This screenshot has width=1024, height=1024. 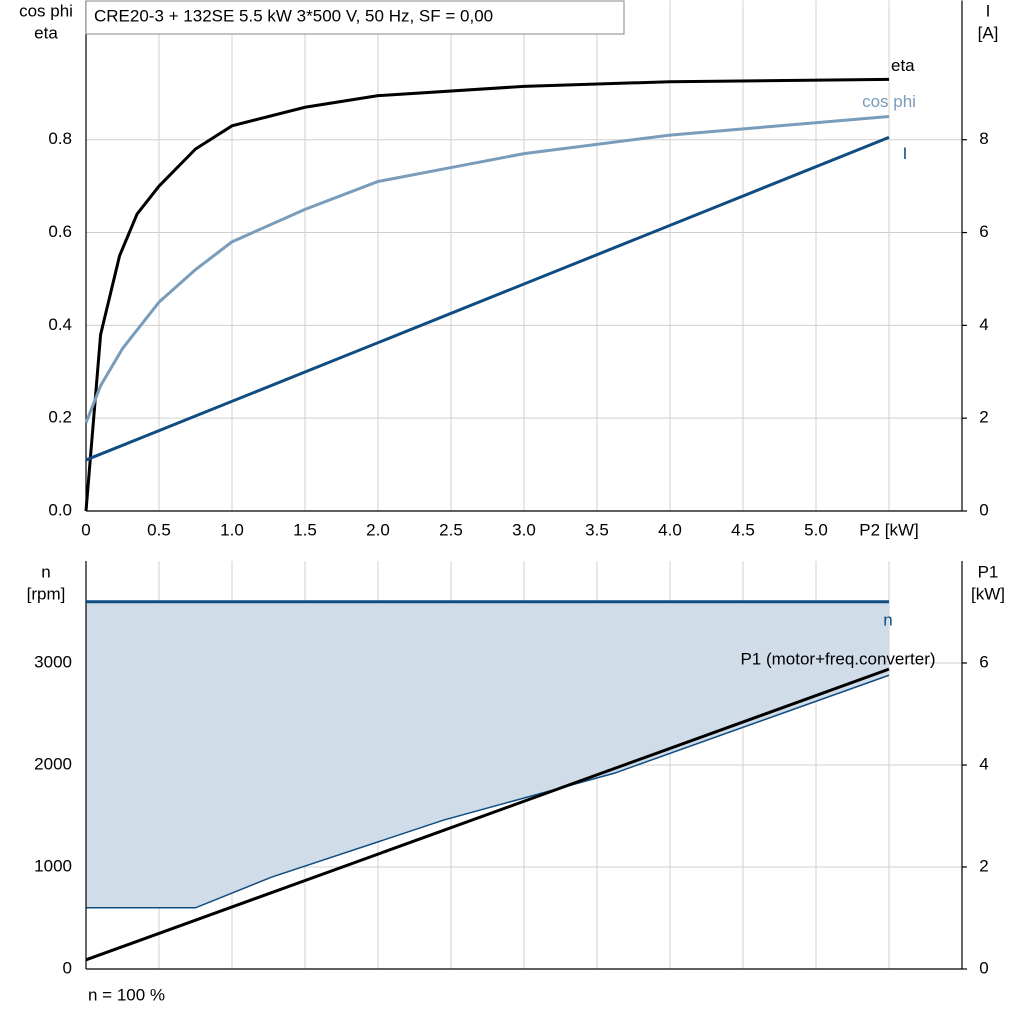 What do you see at coordinates (46, 10) in the screenshot?
I see `y-axis-label: cos phi` at bounding box center [46, 10].